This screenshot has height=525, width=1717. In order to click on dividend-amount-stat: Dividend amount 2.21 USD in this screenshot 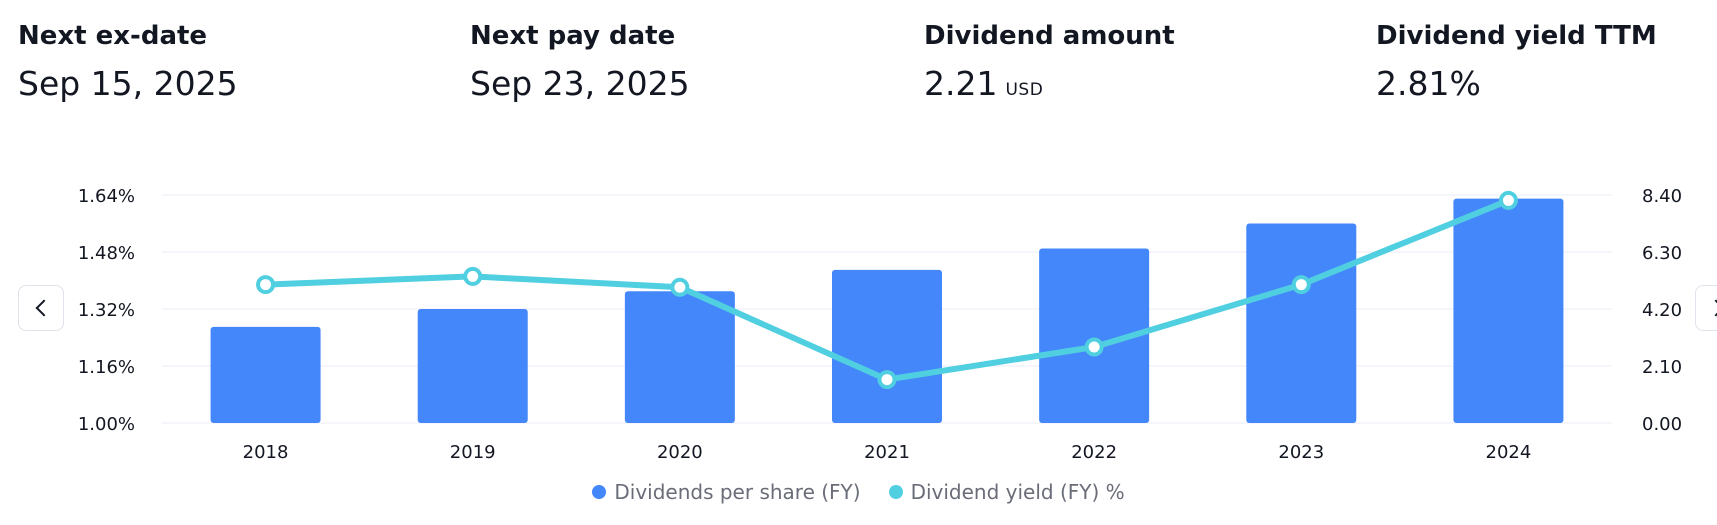, I will do `click(1049, 65)`.